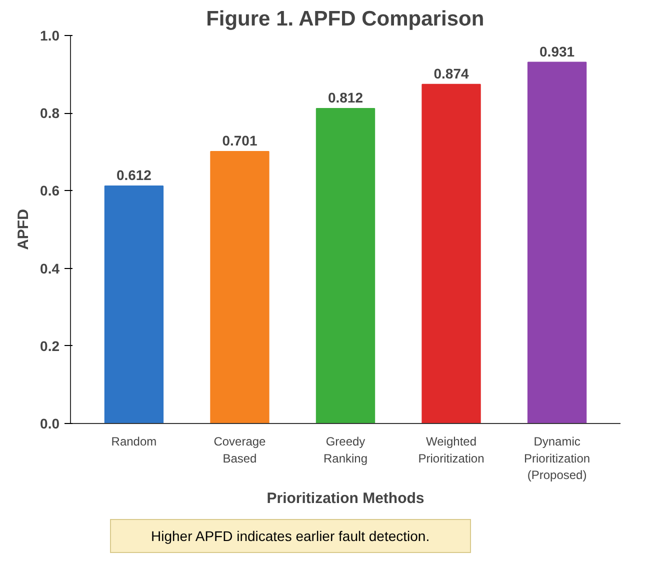 This screenshot has width=656, height=587. I want to click on data-label: 0.612, so click(134, 175).